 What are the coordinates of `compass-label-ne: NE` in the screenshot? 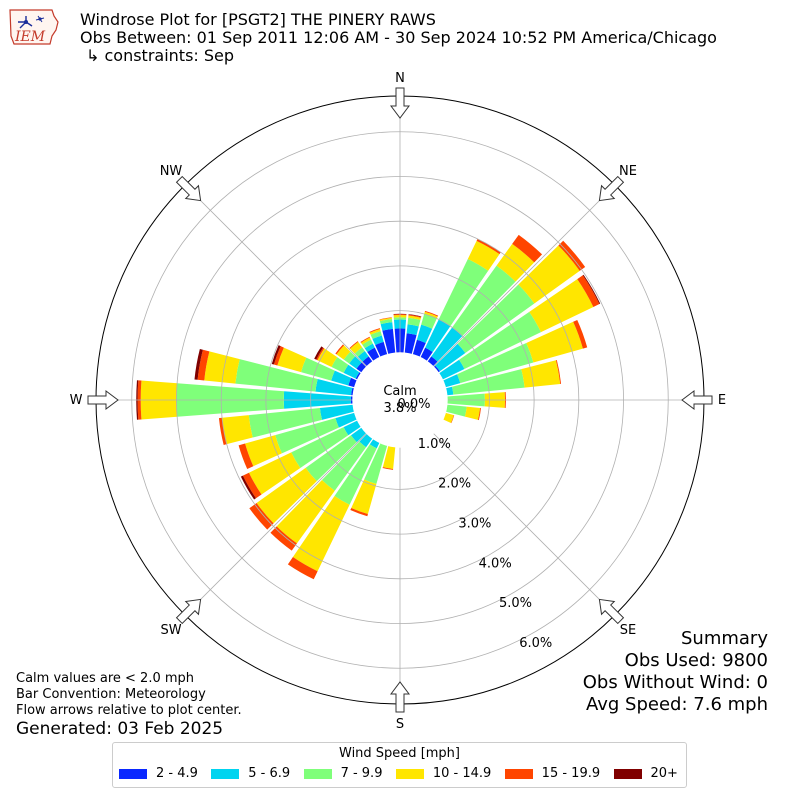 It's located at (628, 171).